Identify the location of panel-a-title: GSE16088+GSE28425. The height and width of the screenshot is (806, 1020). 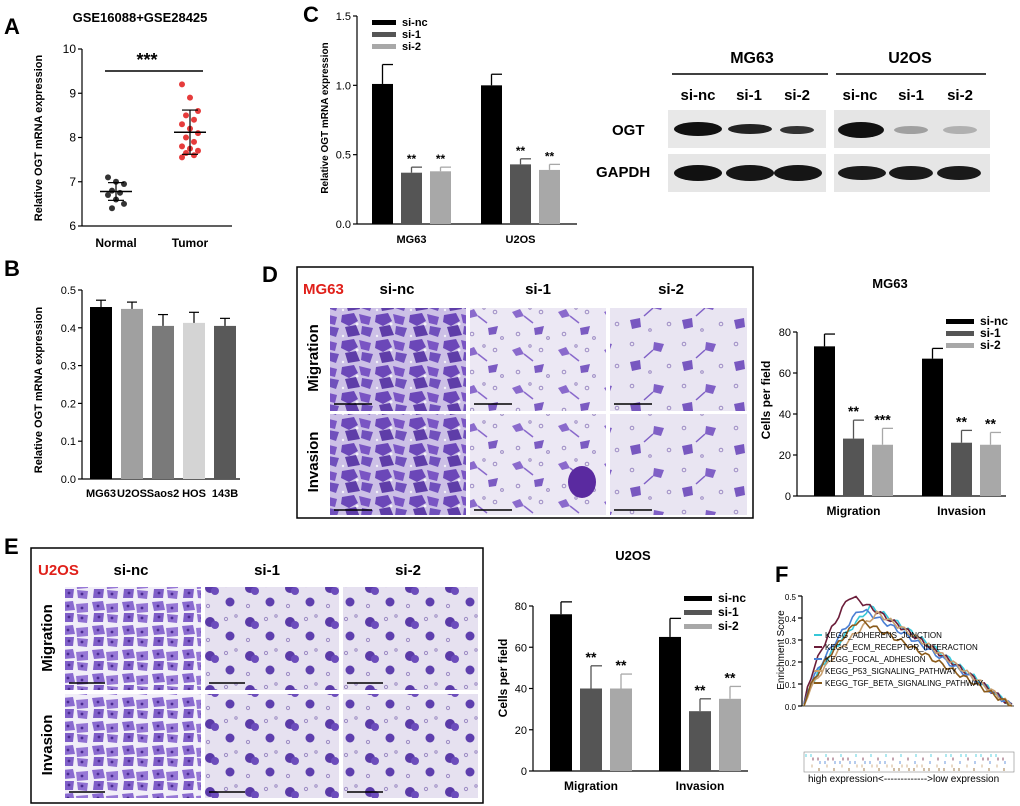
(140, 17).